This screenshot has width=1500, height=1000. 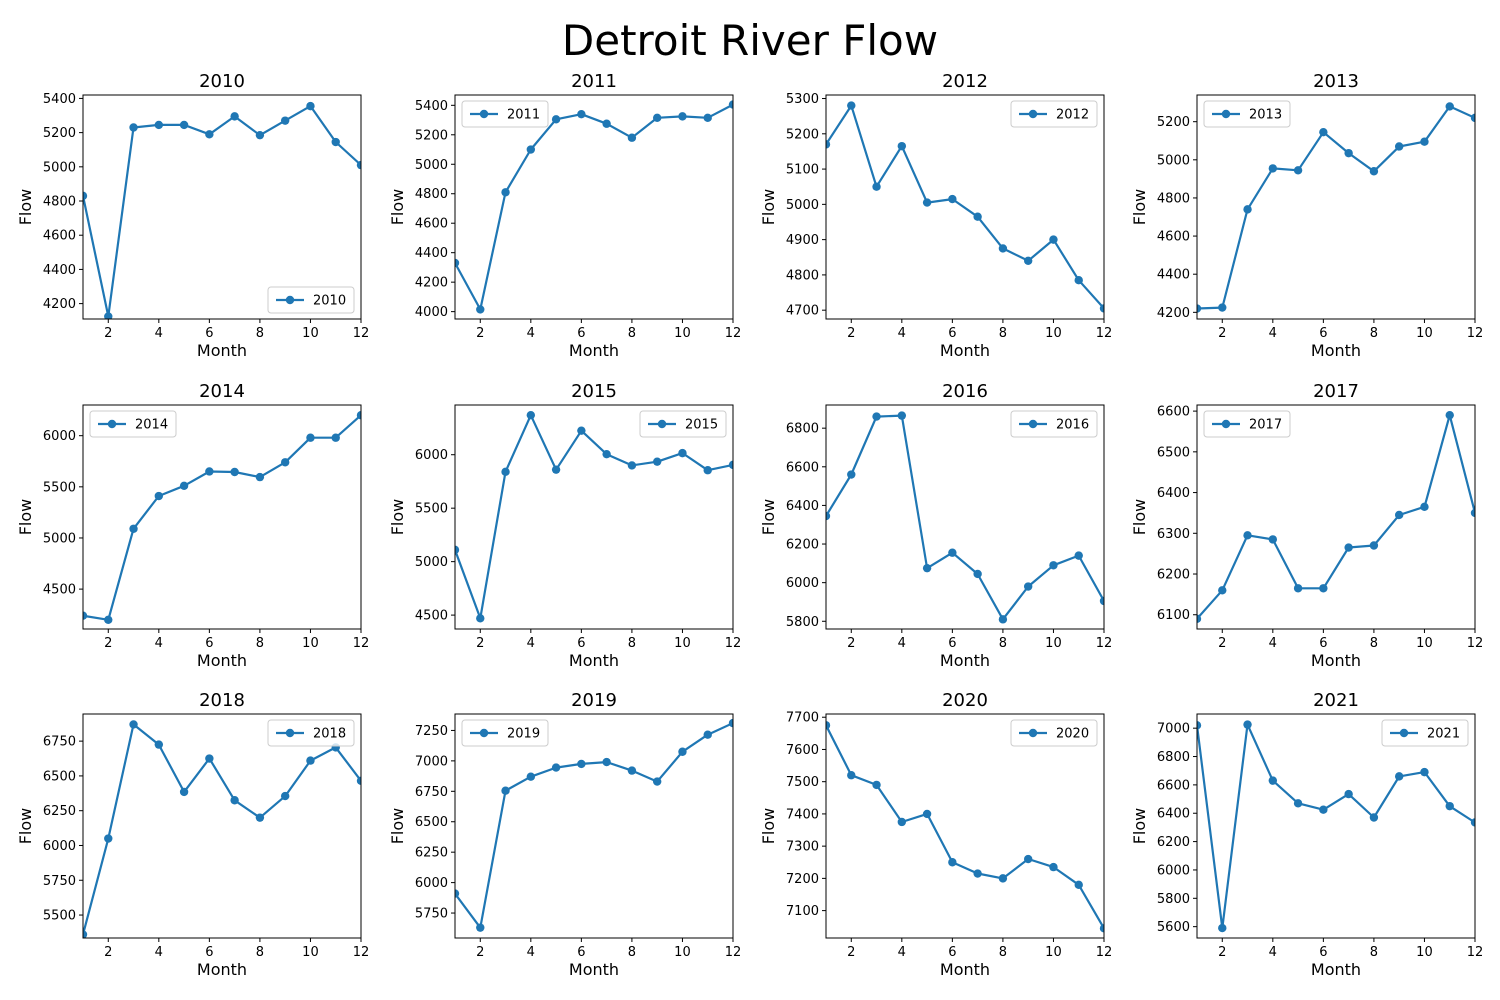 What do you see at coordinates (523, 115) in the screenshot?
I see `legend-label: 2011` at bounding box center [523, 115].